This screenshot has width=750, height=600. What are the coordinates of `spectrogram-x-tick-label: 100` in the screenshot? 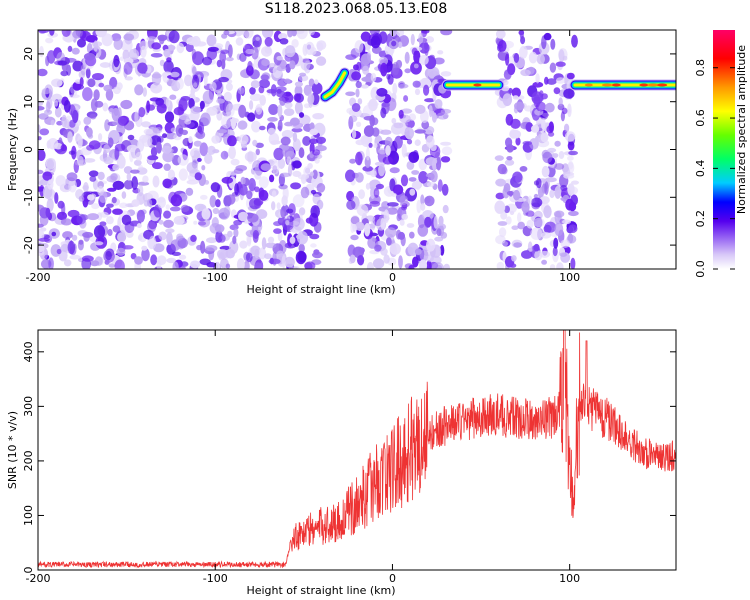 It's located at (569, 277).